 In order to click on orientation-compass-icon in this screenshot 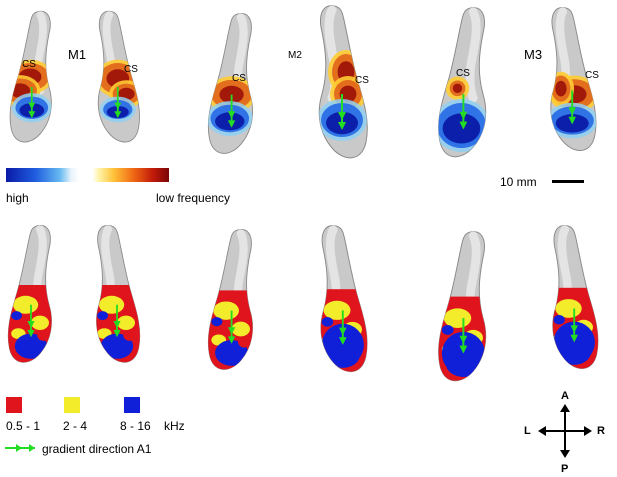, I will do `click(565, 431)`.